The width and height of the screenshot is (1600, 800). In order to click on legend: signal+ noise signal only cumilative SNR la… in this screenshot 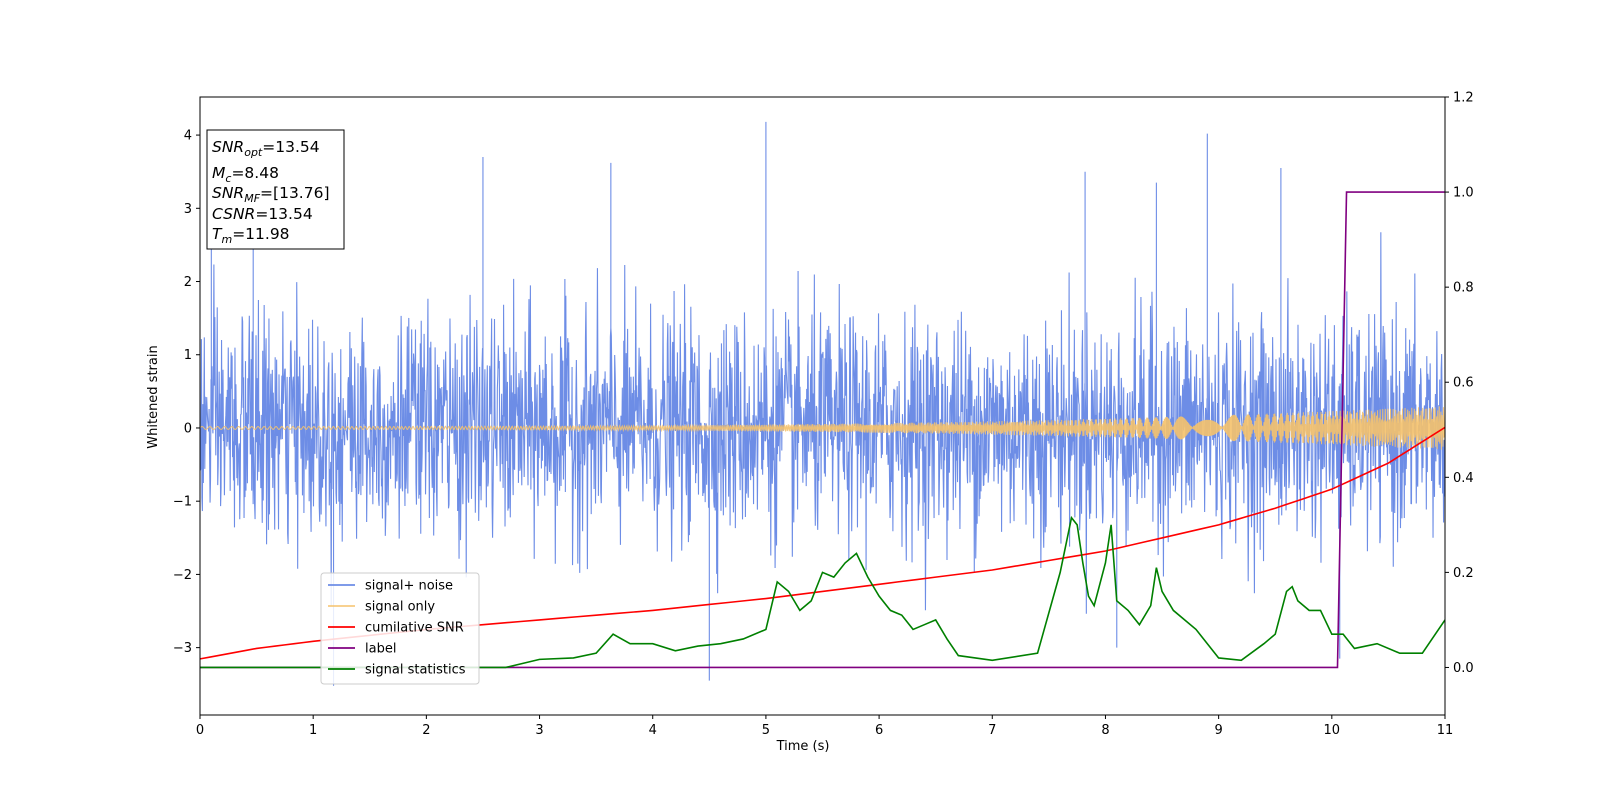, I will do `click(400, 628)`.